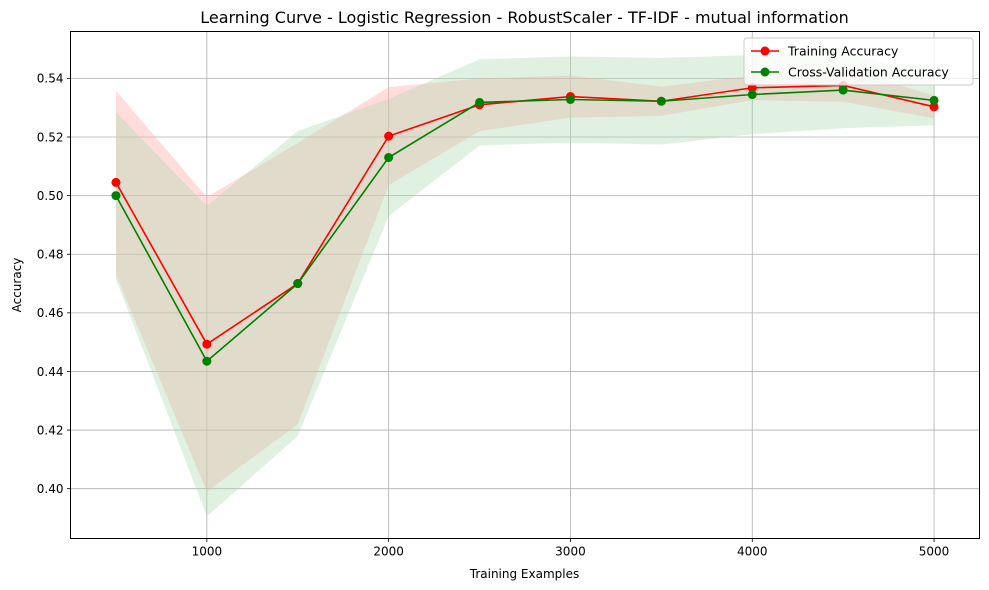  I want to click on y-tick-label: 0.50, so click(50, 196).